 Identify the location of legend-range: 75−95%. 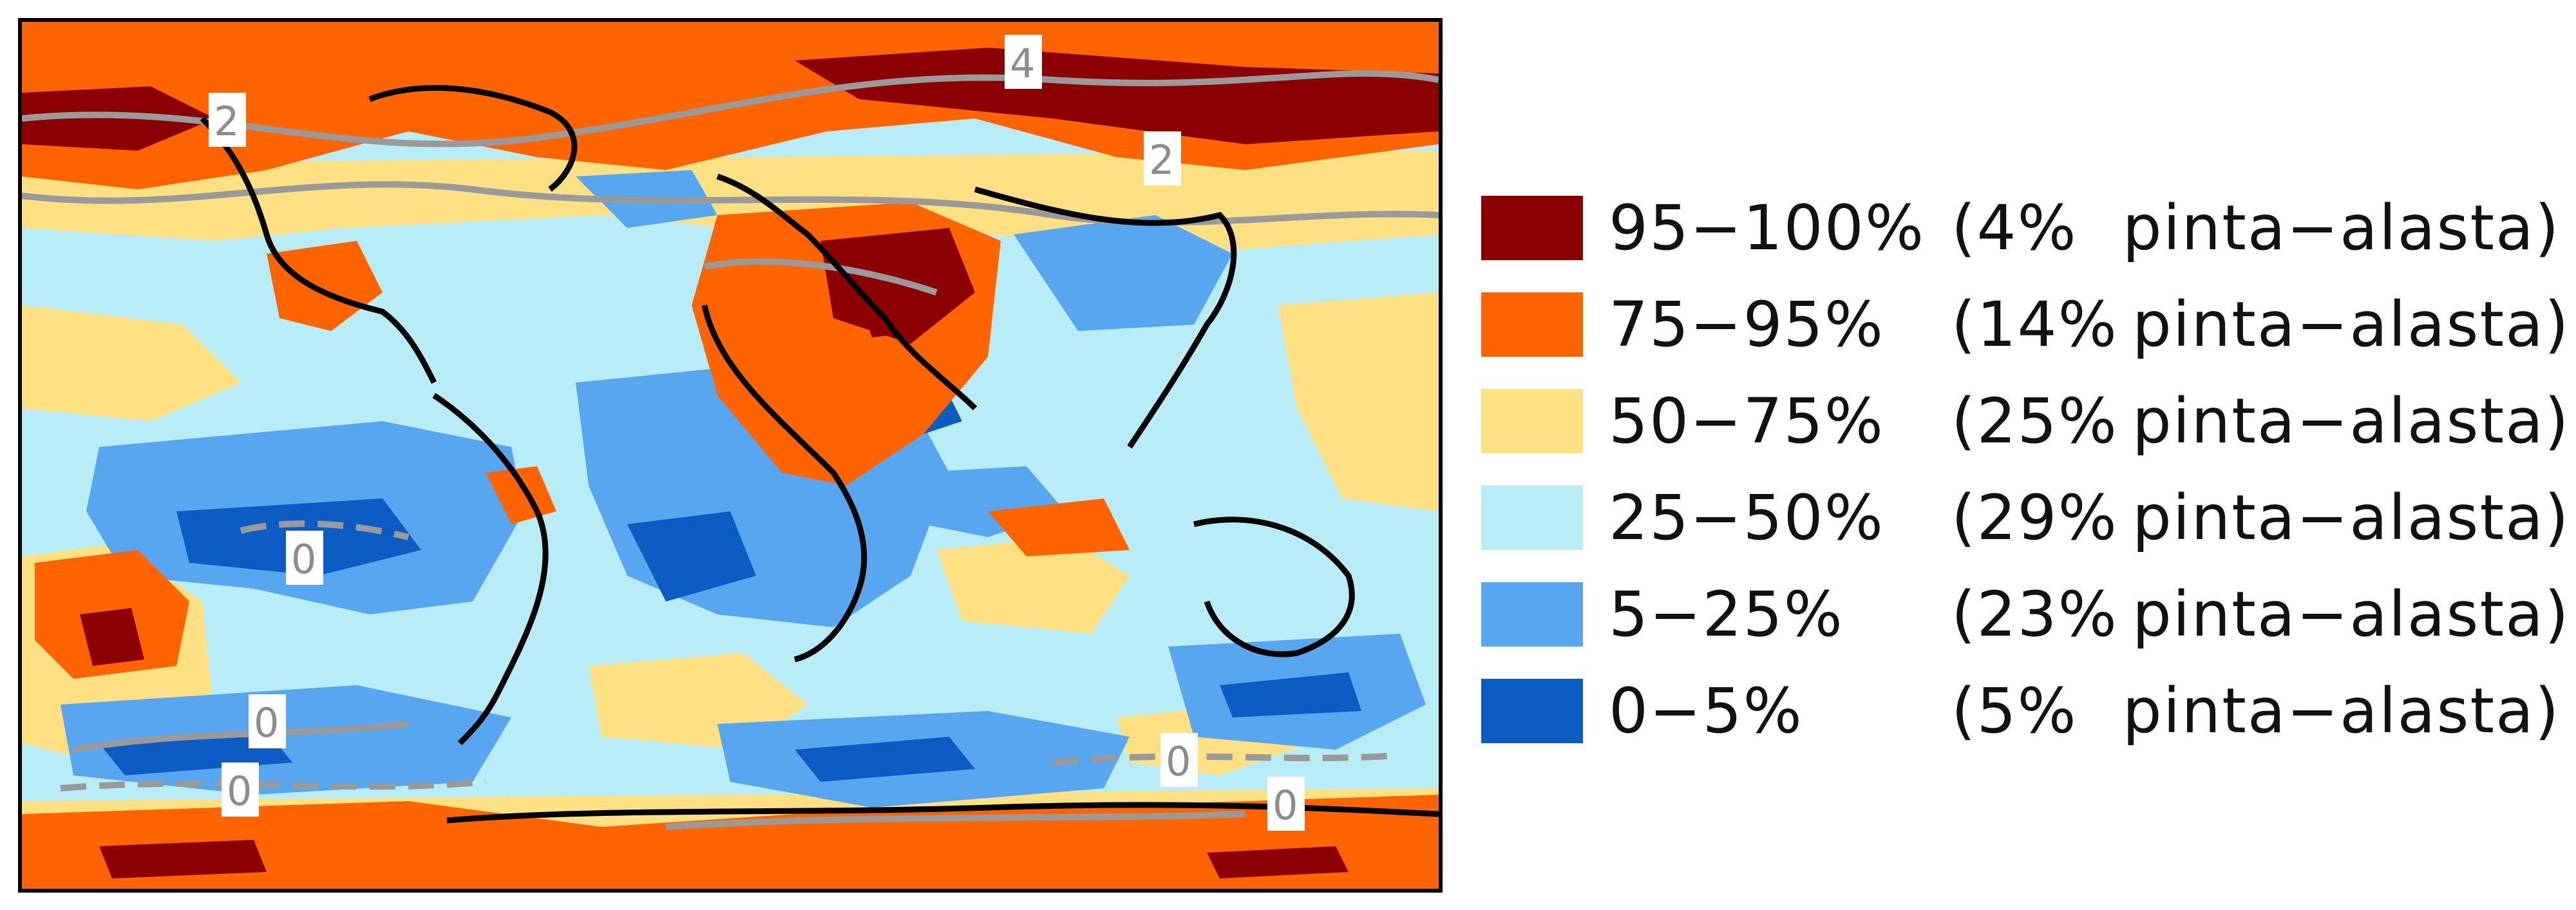
(1746, 325).